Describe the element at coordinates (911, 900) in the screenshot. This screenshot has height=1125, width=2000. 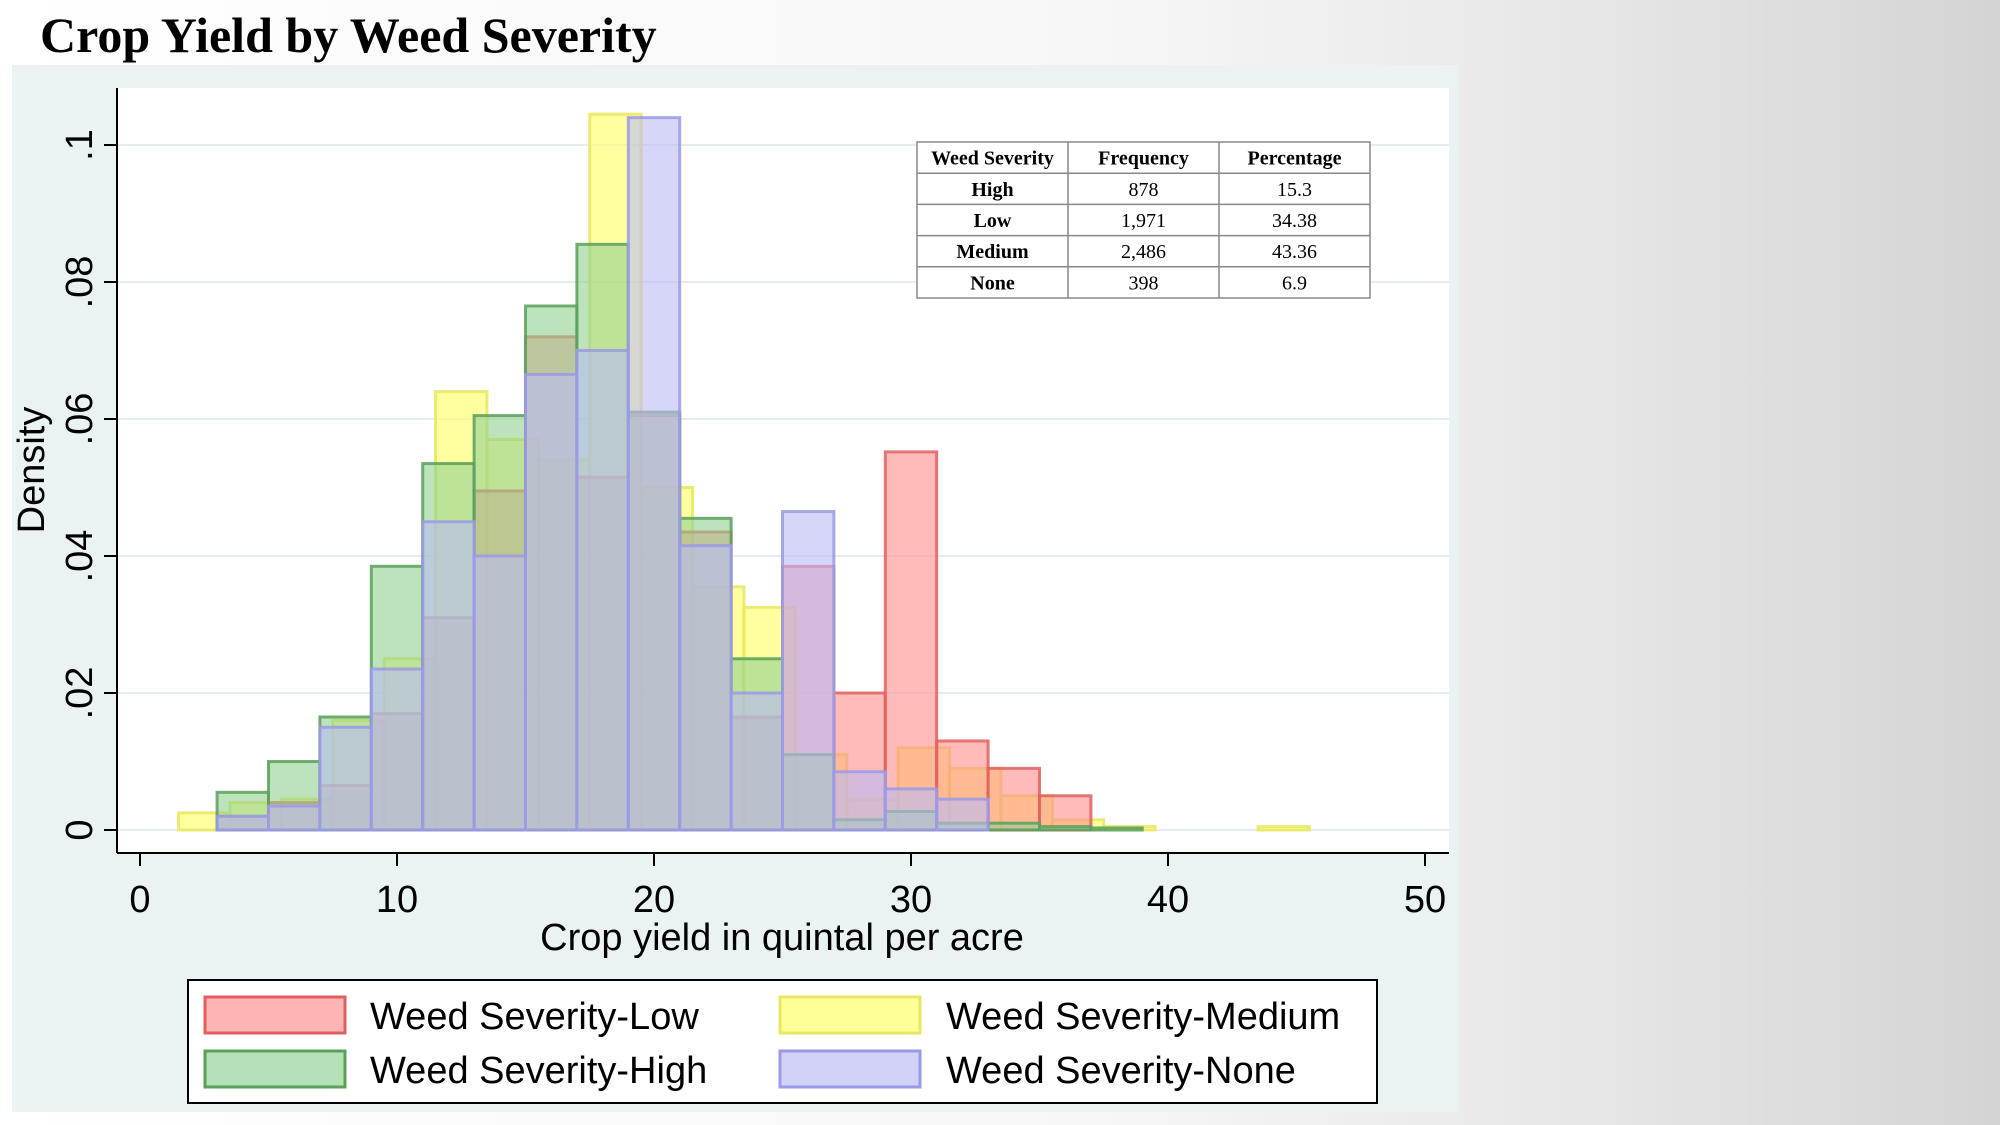
I see `x-tick-label: 30` at that location.